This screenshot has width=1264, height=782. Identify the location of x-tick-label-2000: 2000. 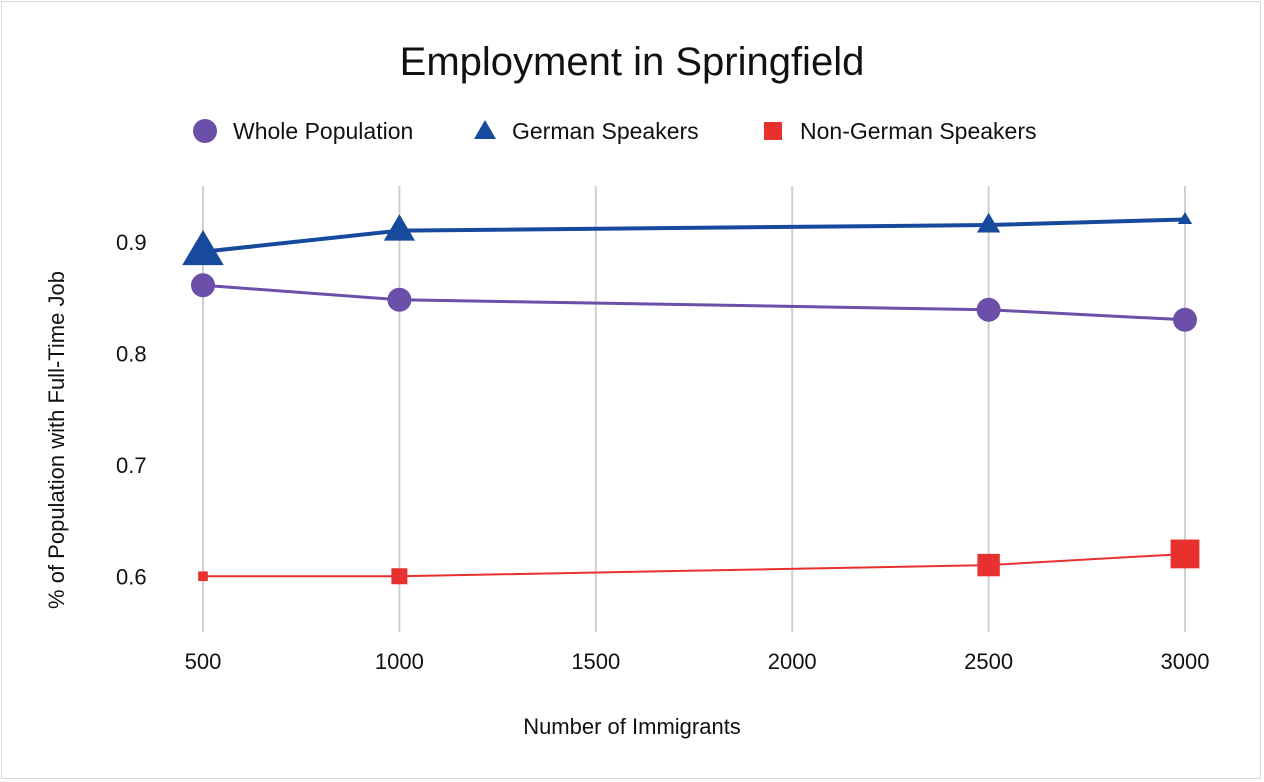
(792, 661).